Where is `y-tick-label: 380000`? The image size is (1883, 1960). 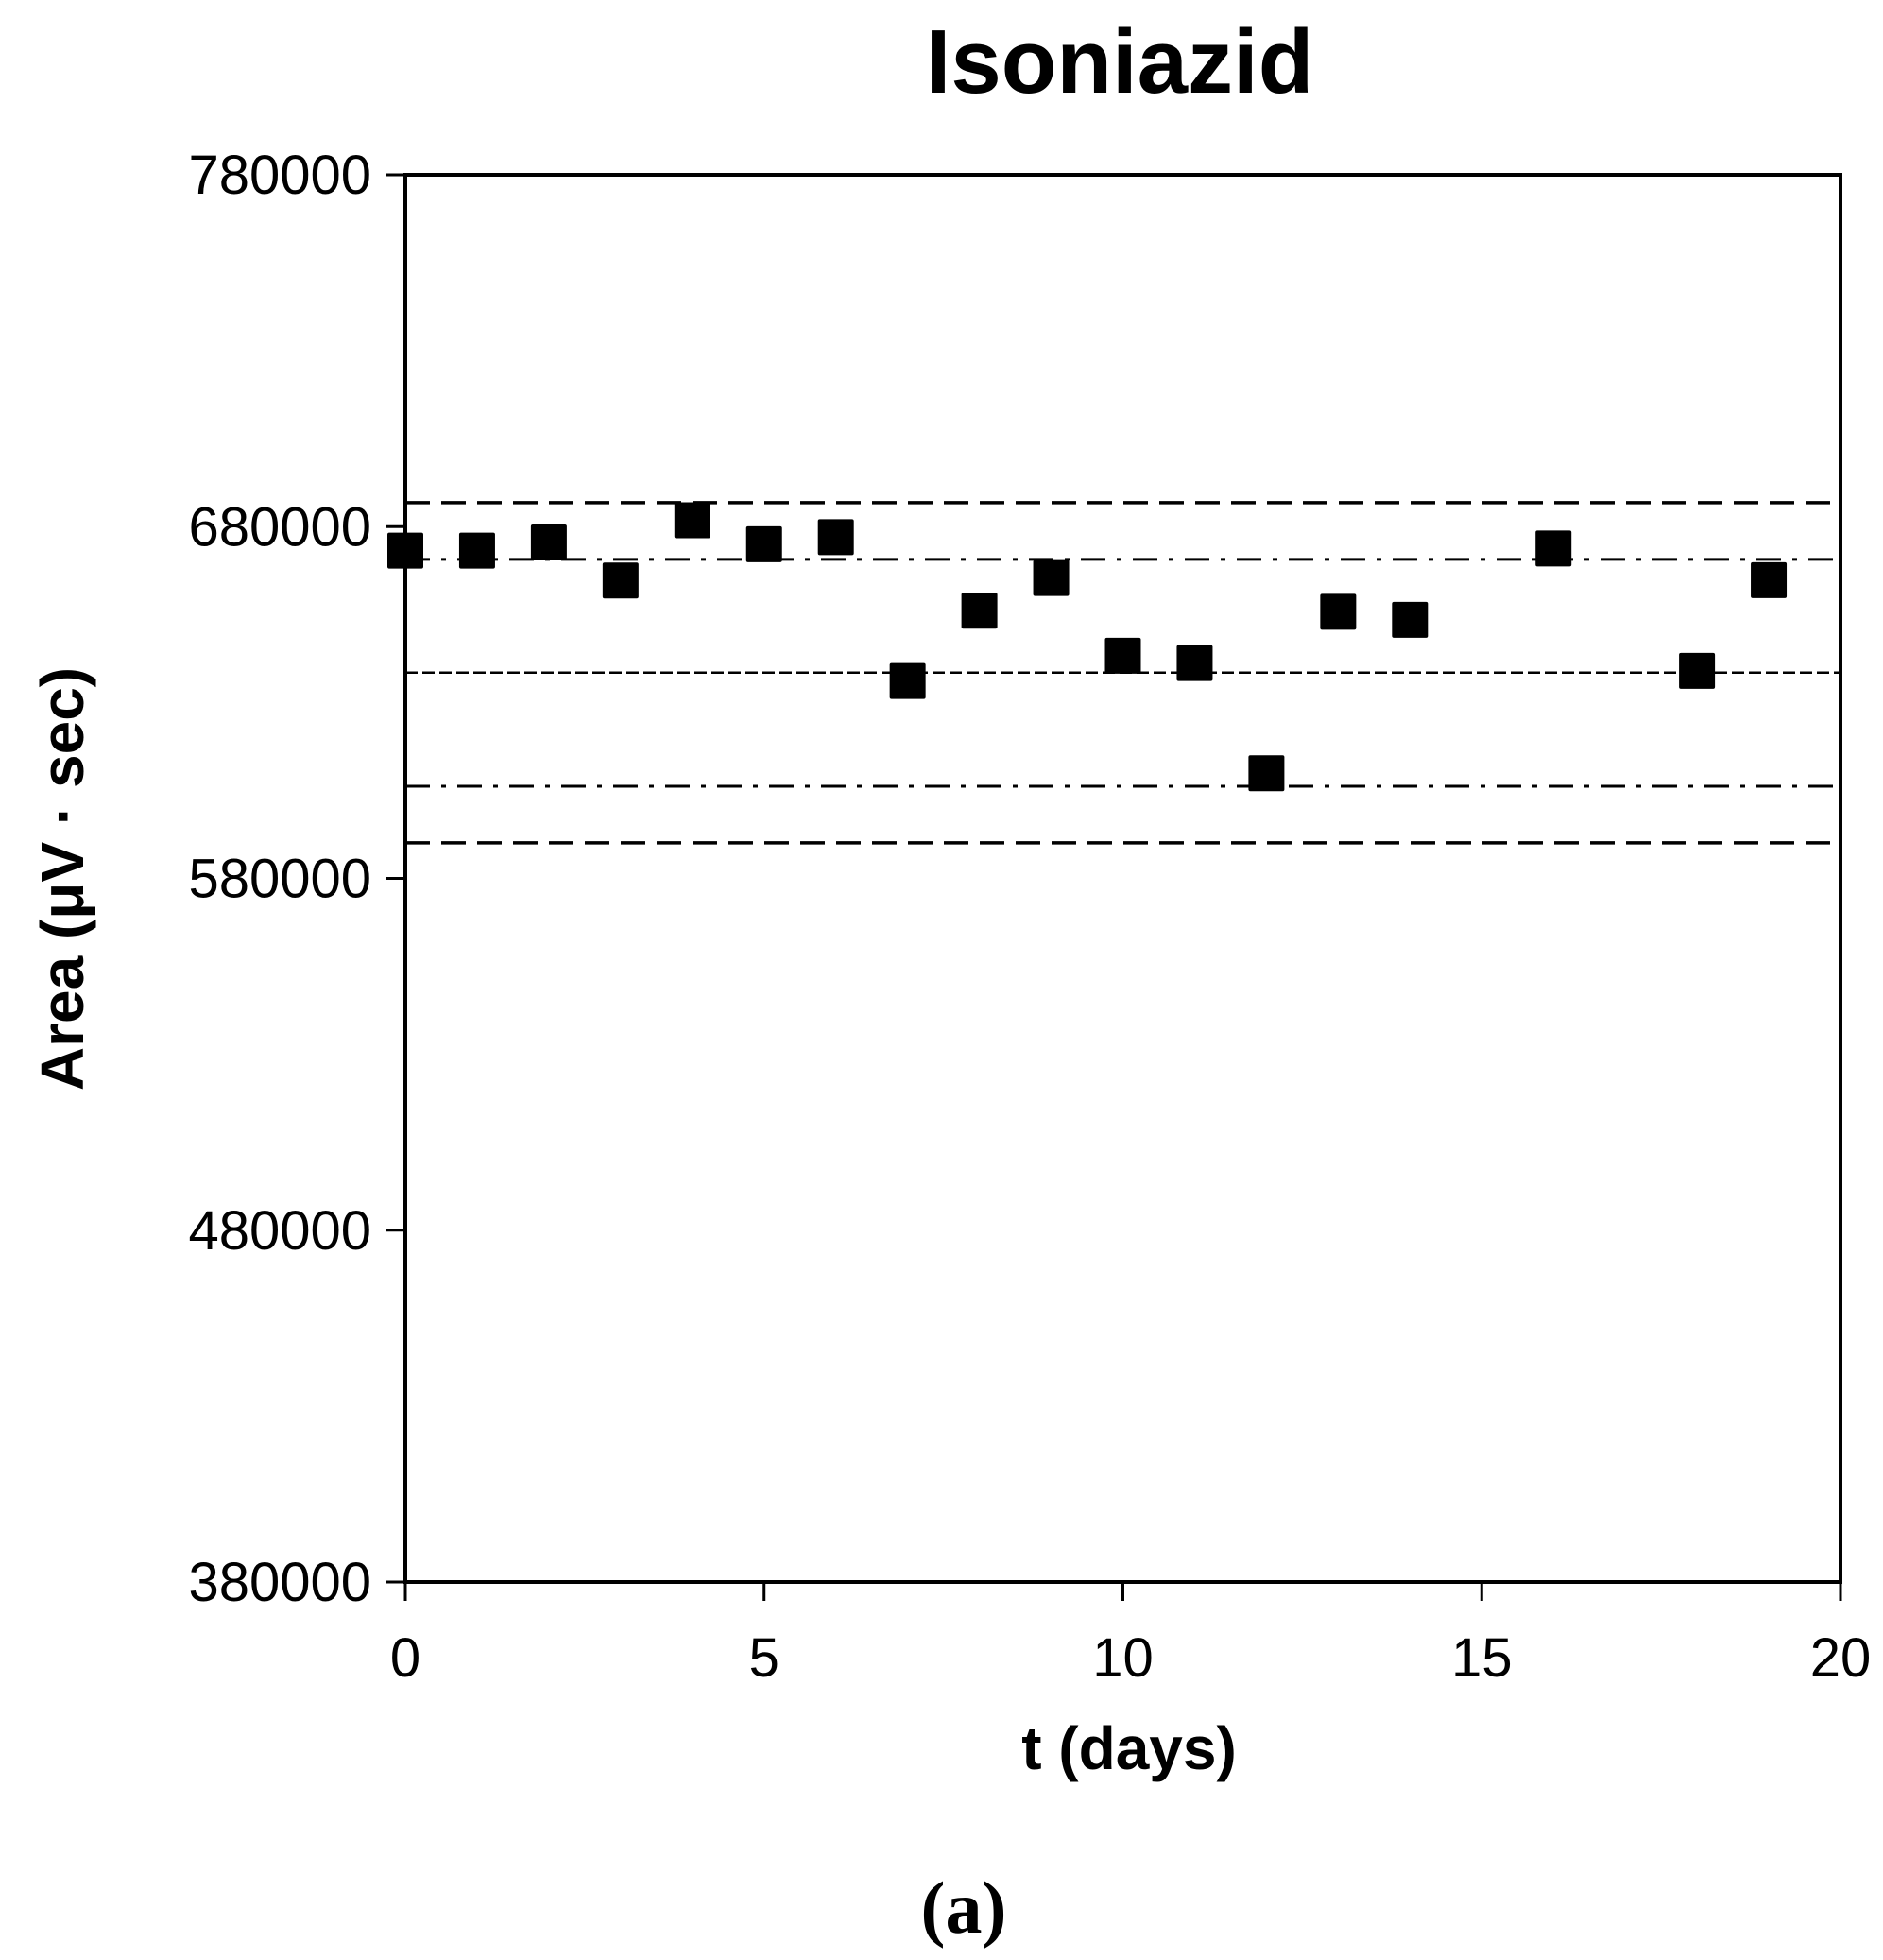 y-tick-label: 380000 is located at coordinates (280, 1582).